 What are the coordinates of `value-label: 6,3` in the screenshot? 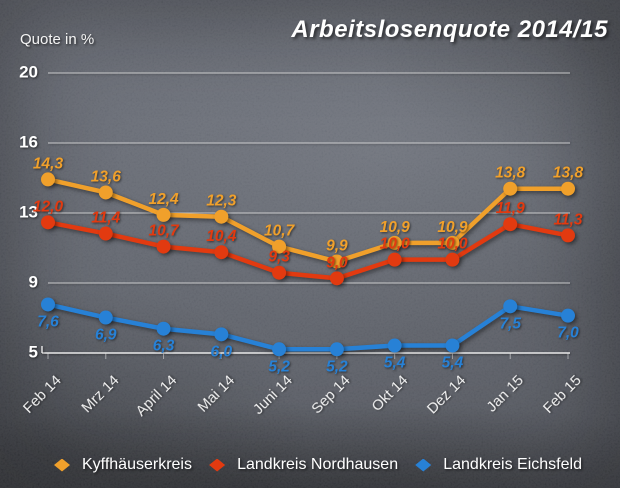 It's located at (164, 346).